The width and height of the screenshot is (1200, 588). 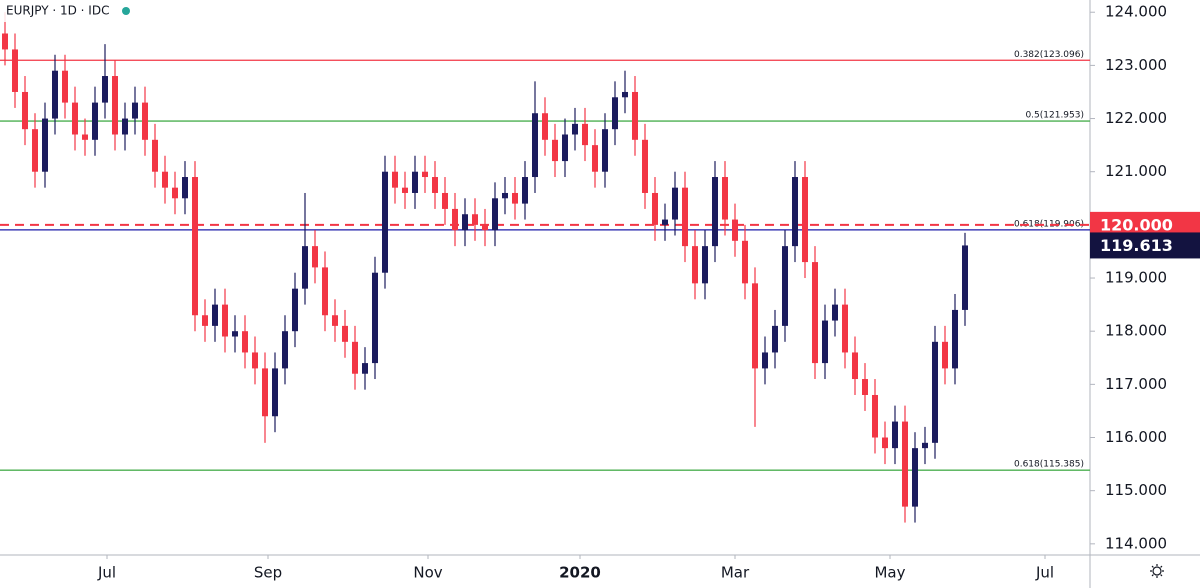 I want to click on x-tick-label: Nov, so click(x=427, y=573).